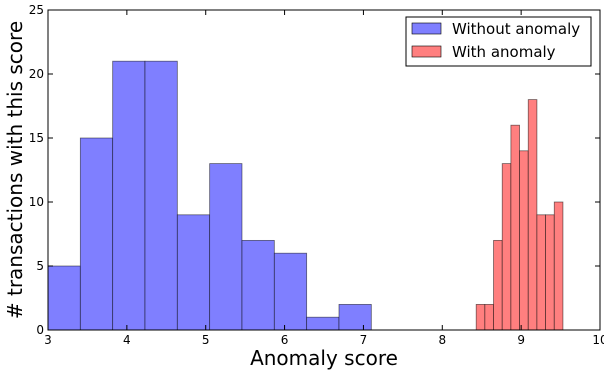  What do you see at coordinates (36, 74) in the screenshot?
I see `y-tick-label: 20` at bounding box center [36, 74].